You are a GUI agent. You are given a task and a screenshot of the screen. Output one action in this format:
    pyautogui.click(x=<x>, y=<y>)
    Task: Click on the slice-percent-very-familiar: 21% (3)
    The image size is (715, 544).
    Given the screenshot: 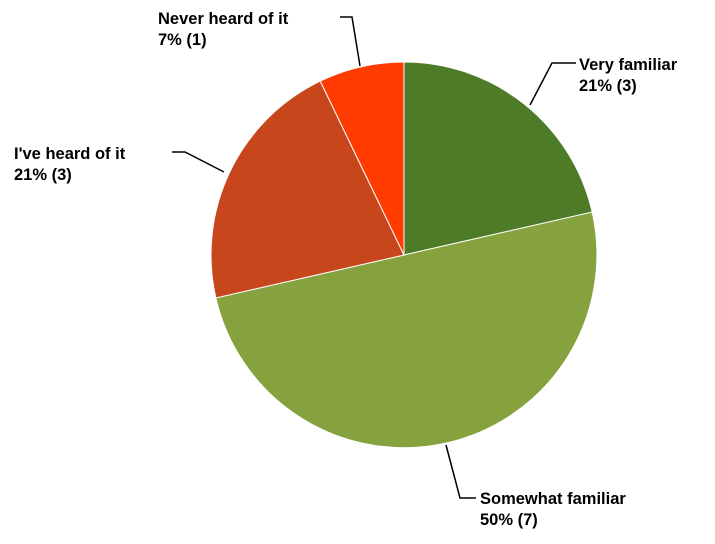 What is the action you would take?
    pyautogui.click(x=608, y=86)
    